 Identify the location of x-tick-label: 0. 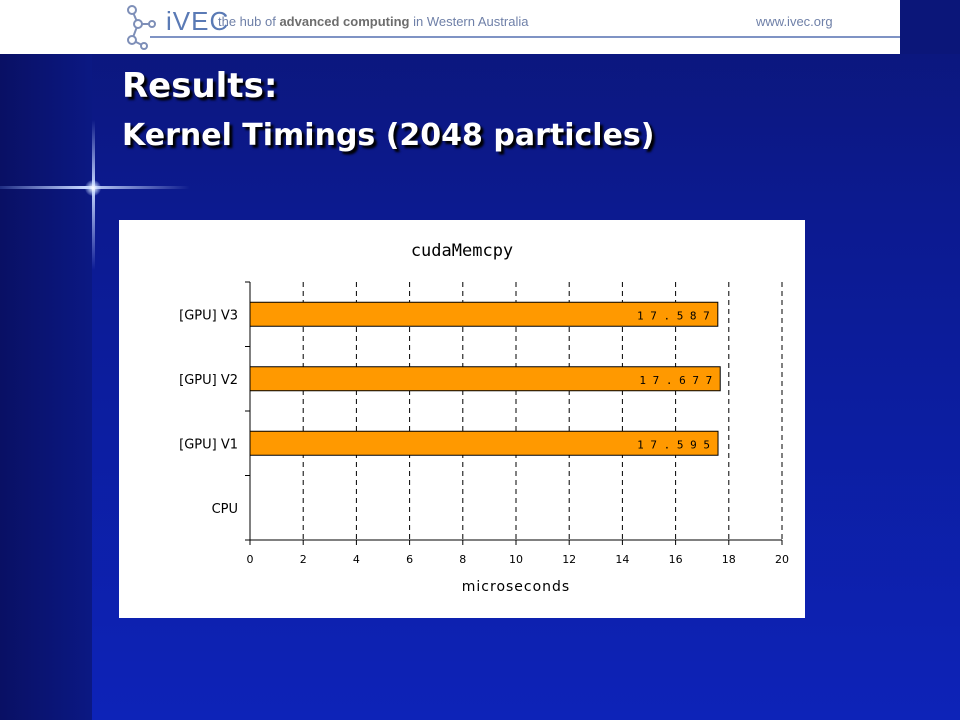
(250, 559).